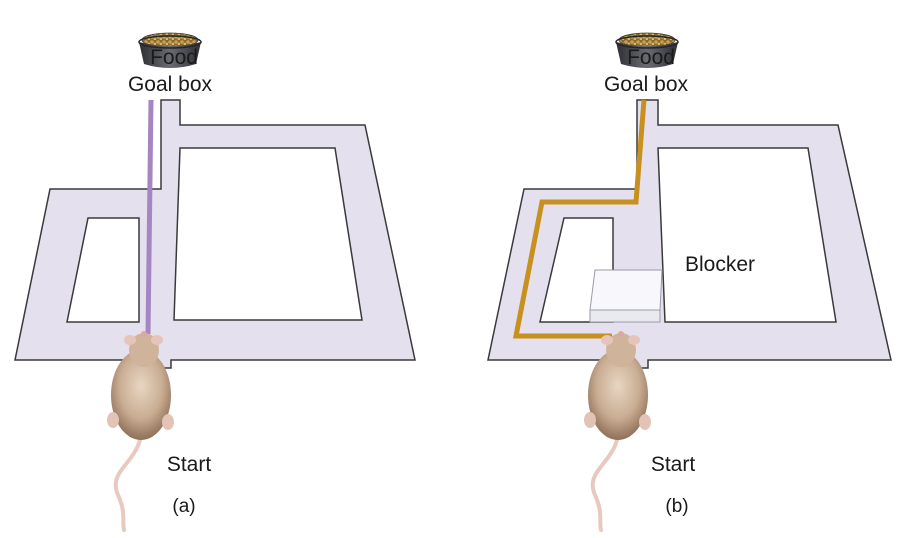 The image size is (911, 538). Describe the element at coordinates (626, 296) in the screenshot. I see `blocker-box` at that location.